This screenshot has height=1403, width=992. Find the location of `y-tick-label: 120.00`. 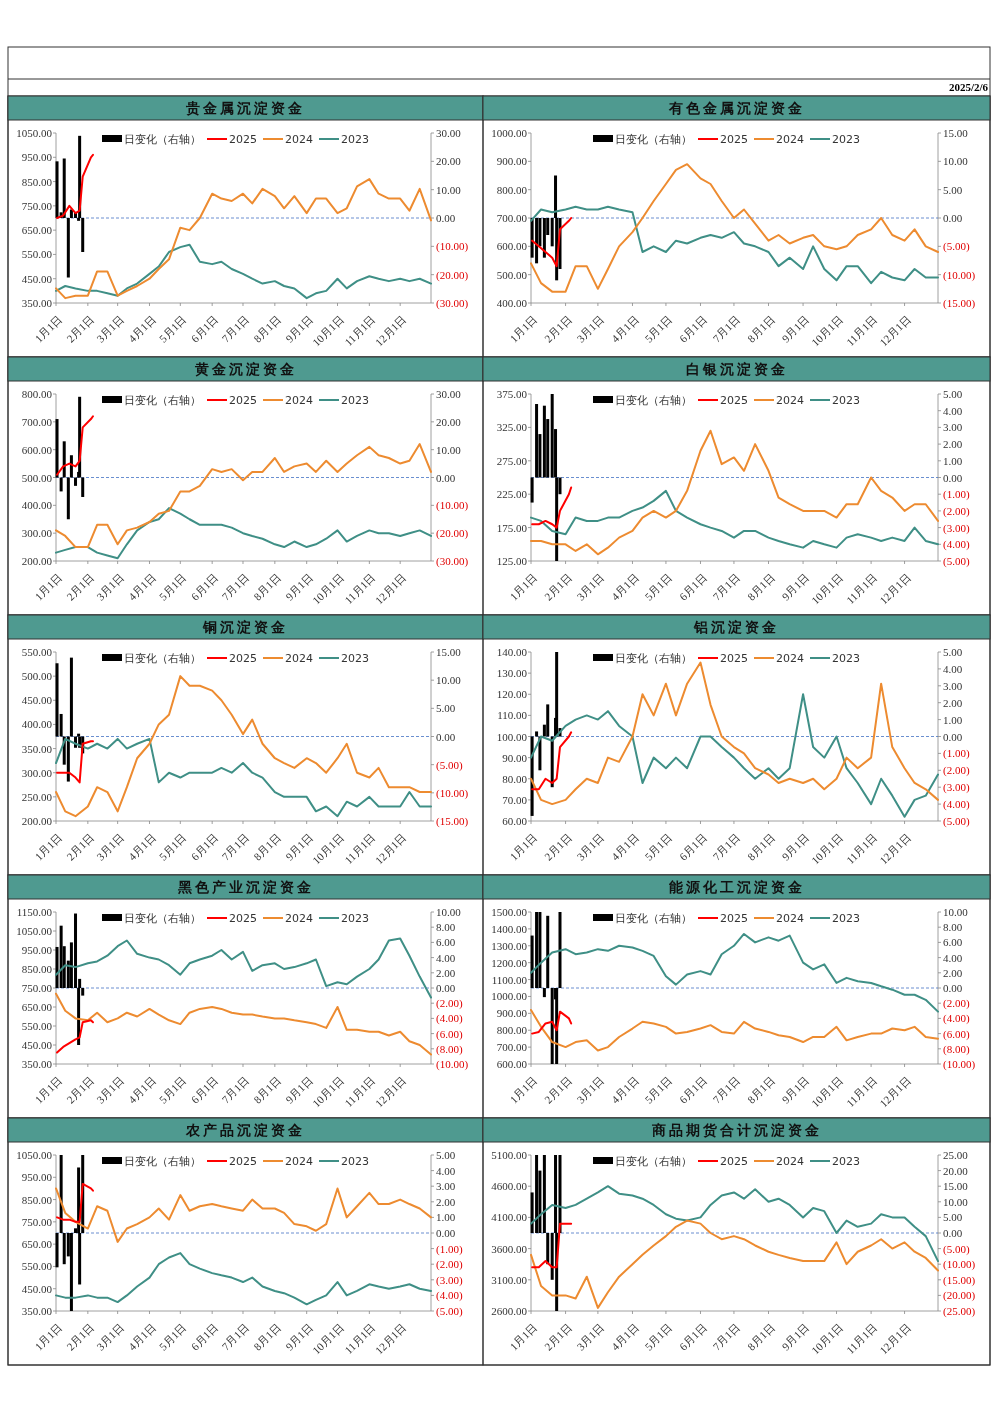

y-tick-label: 120.00 is located at coordinates (512, 694).